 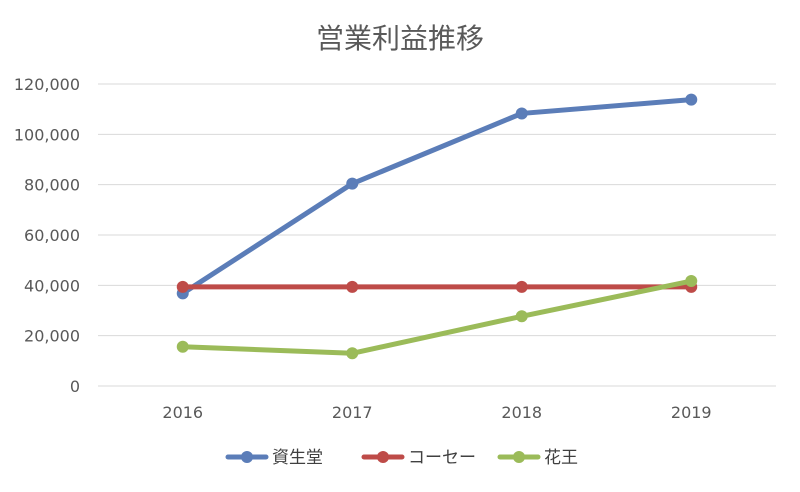 What do you see at coordinates (182, 412) in the screenshot?
I see `x-tick-label: 2016` at bounding box center [182, 412].